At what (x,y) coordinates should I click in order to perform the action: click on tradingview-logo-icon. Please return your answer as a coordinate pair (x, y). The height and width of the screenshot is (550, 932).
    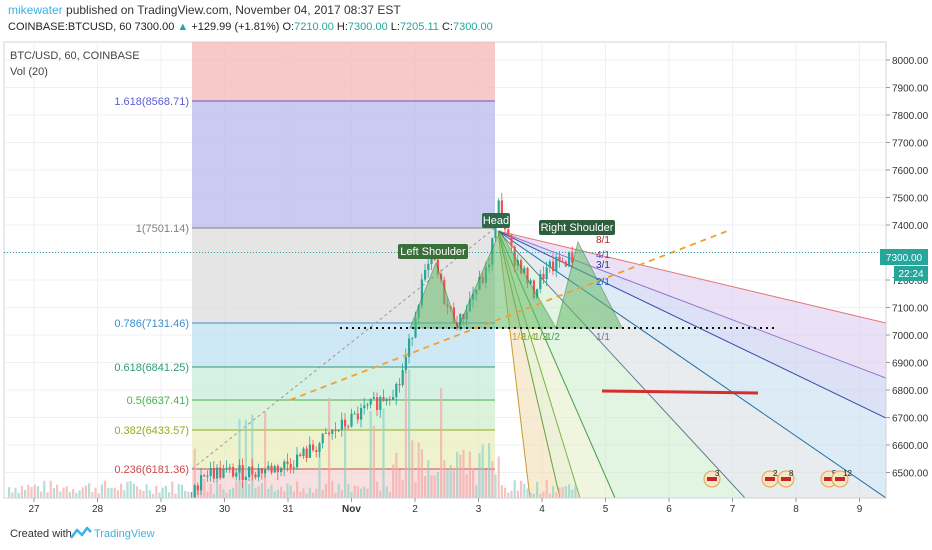
    Looking at the image, I should click on (81, 533).